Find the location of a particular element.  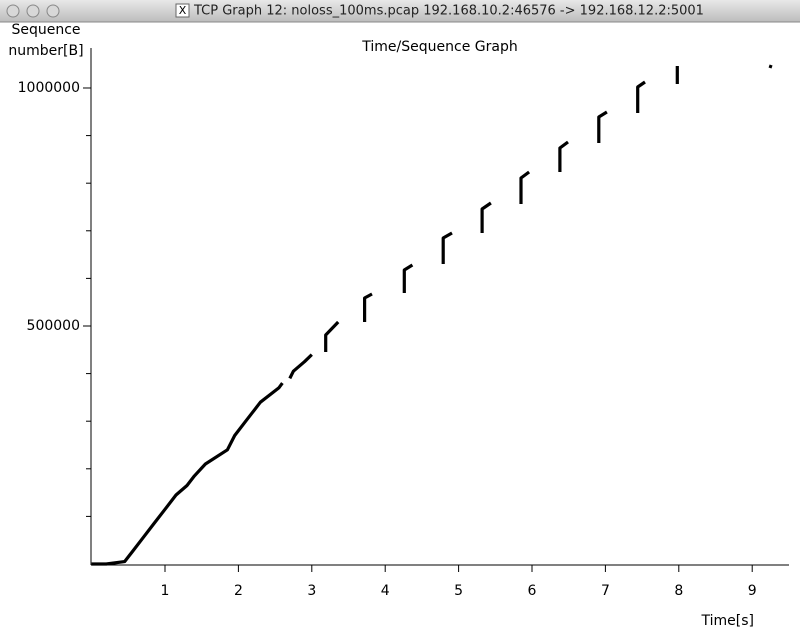

x-tick-label: 2 is located at coordinates (238, 591).